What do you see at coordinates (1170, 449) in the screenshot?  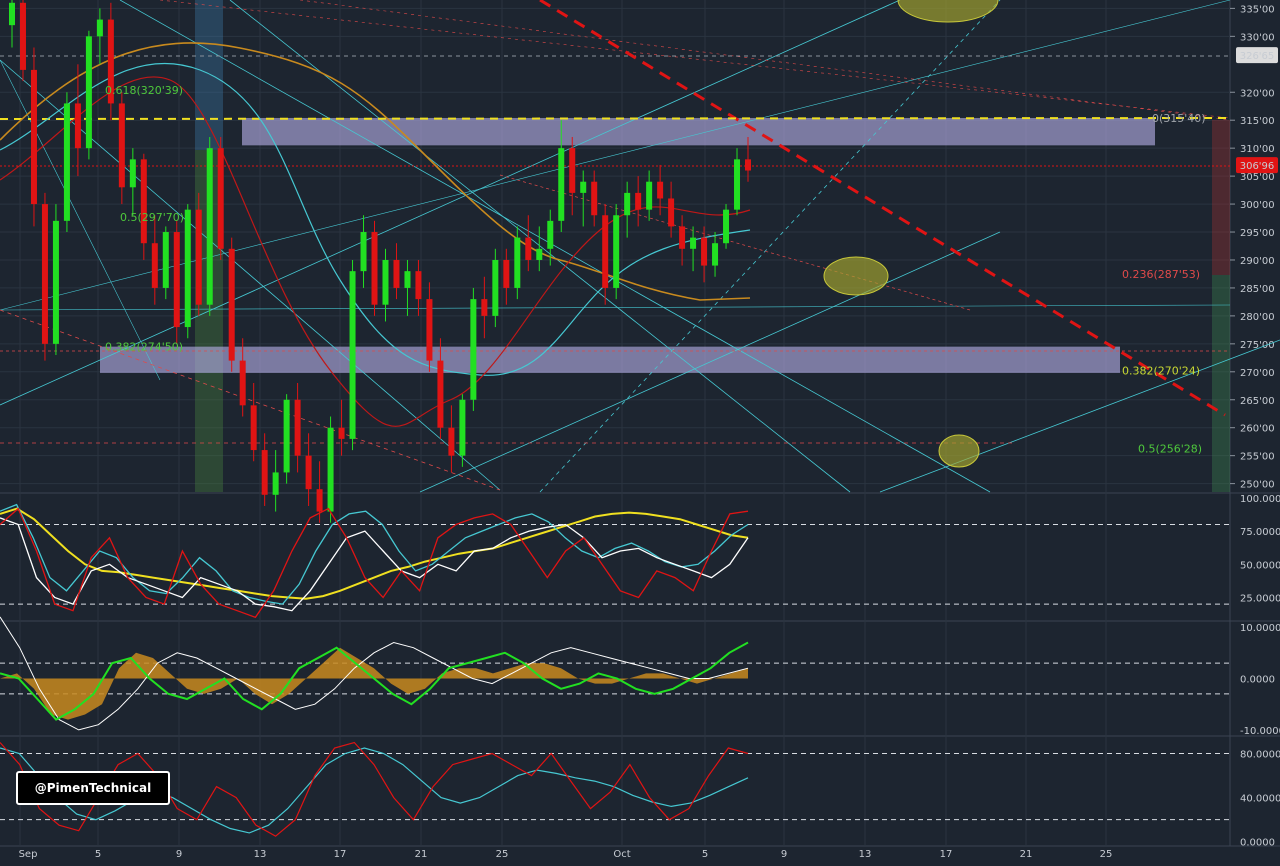 I see `fib-label-f05_right: 0.5(256'28)` at bounding box center [1170, 449].